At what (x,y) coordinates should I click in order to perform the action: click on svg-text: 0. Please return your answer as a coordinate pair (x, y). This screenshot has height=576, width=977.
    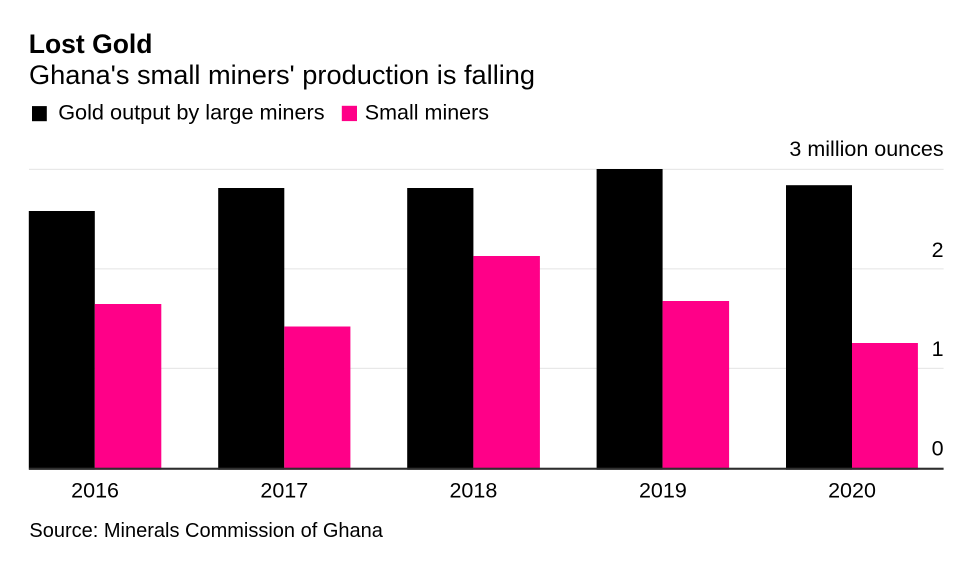
    Looking at the image, I should click on (938, 449).